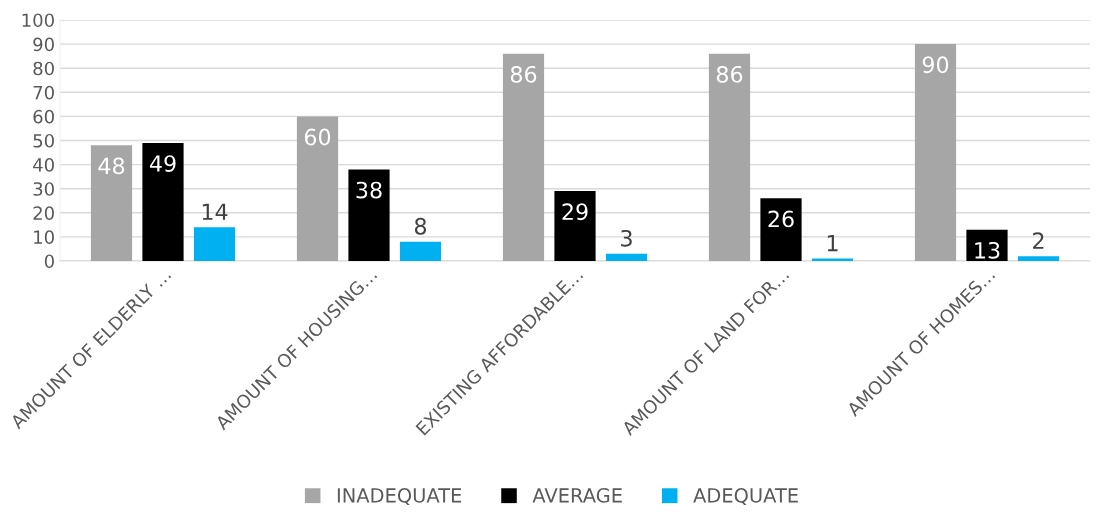 Image resolution: width=1104 pixels, height=524 pixels. What do you see at coordinates (111, 166) in the screenshot?
I see `data-label: 48` at bounding box center [111, 166].